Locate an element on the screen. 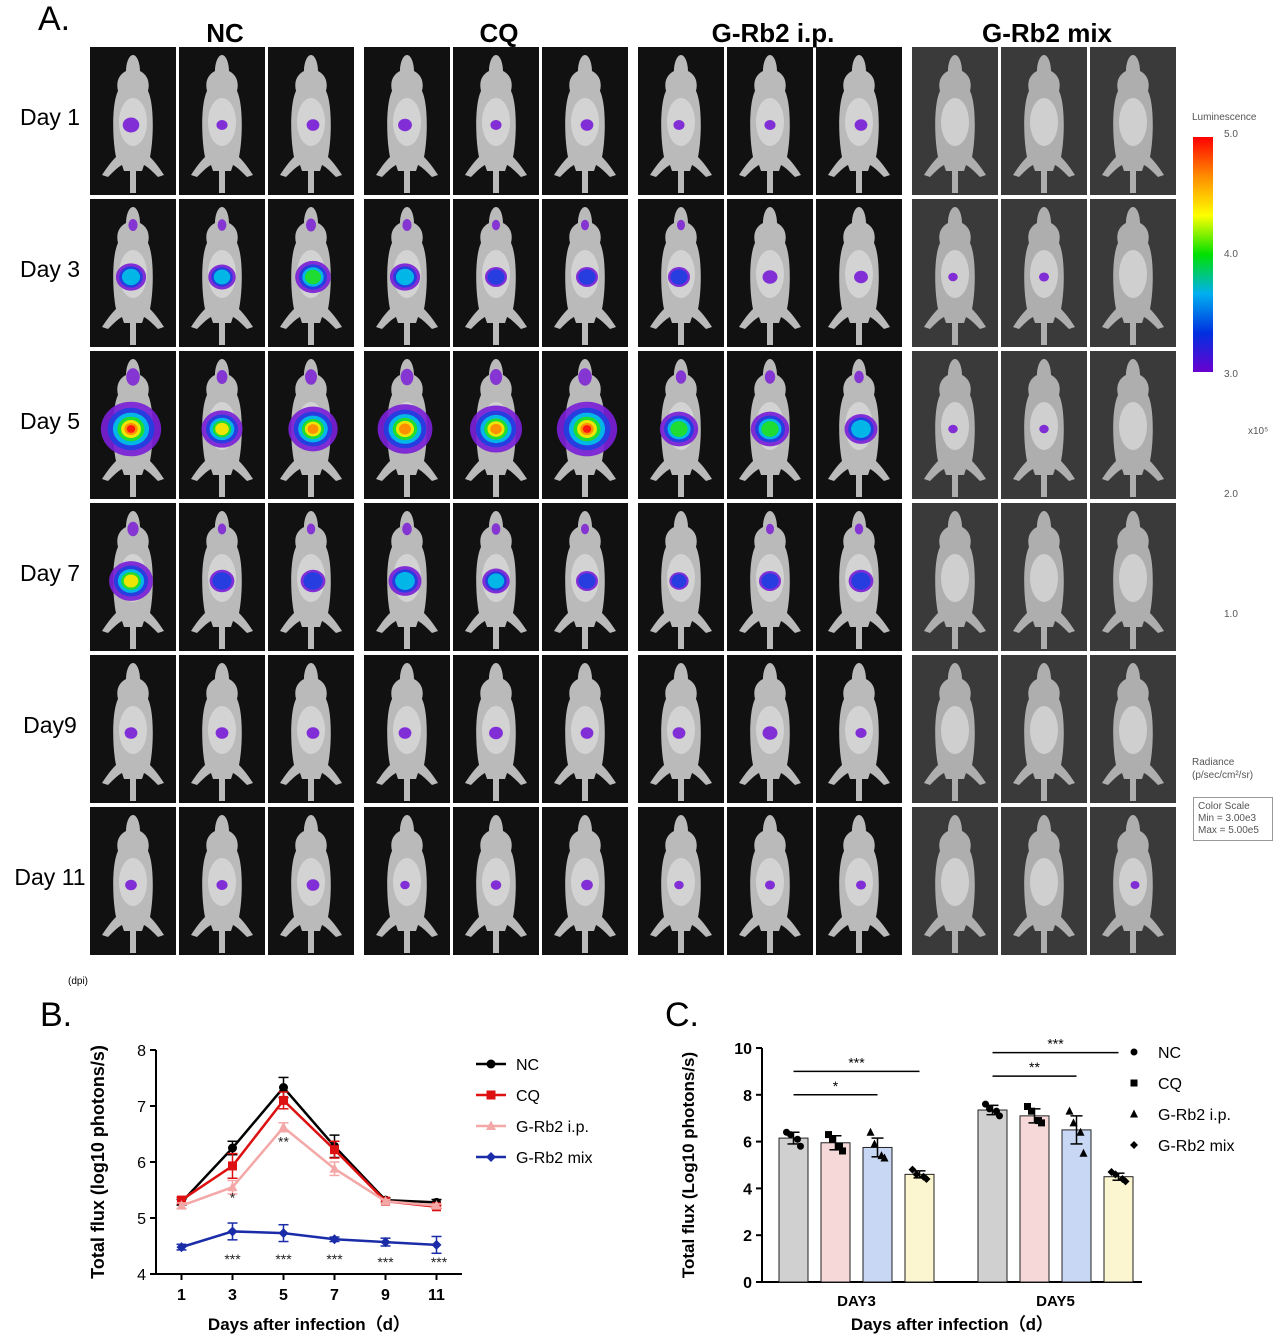 This screenshot has width=1280, height=1344. legend-label: NC is located at coordinates (527, 1065).